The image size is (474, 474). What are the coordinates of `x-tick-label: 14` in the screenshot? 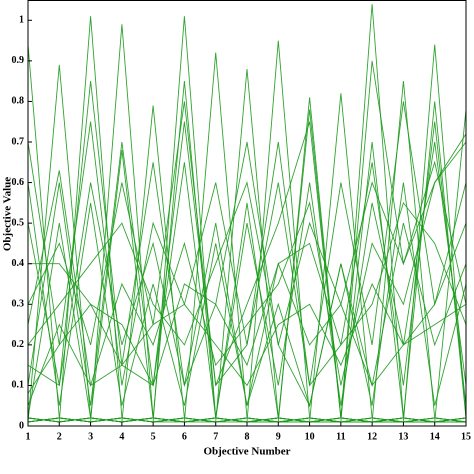 It's located at (435, 436).